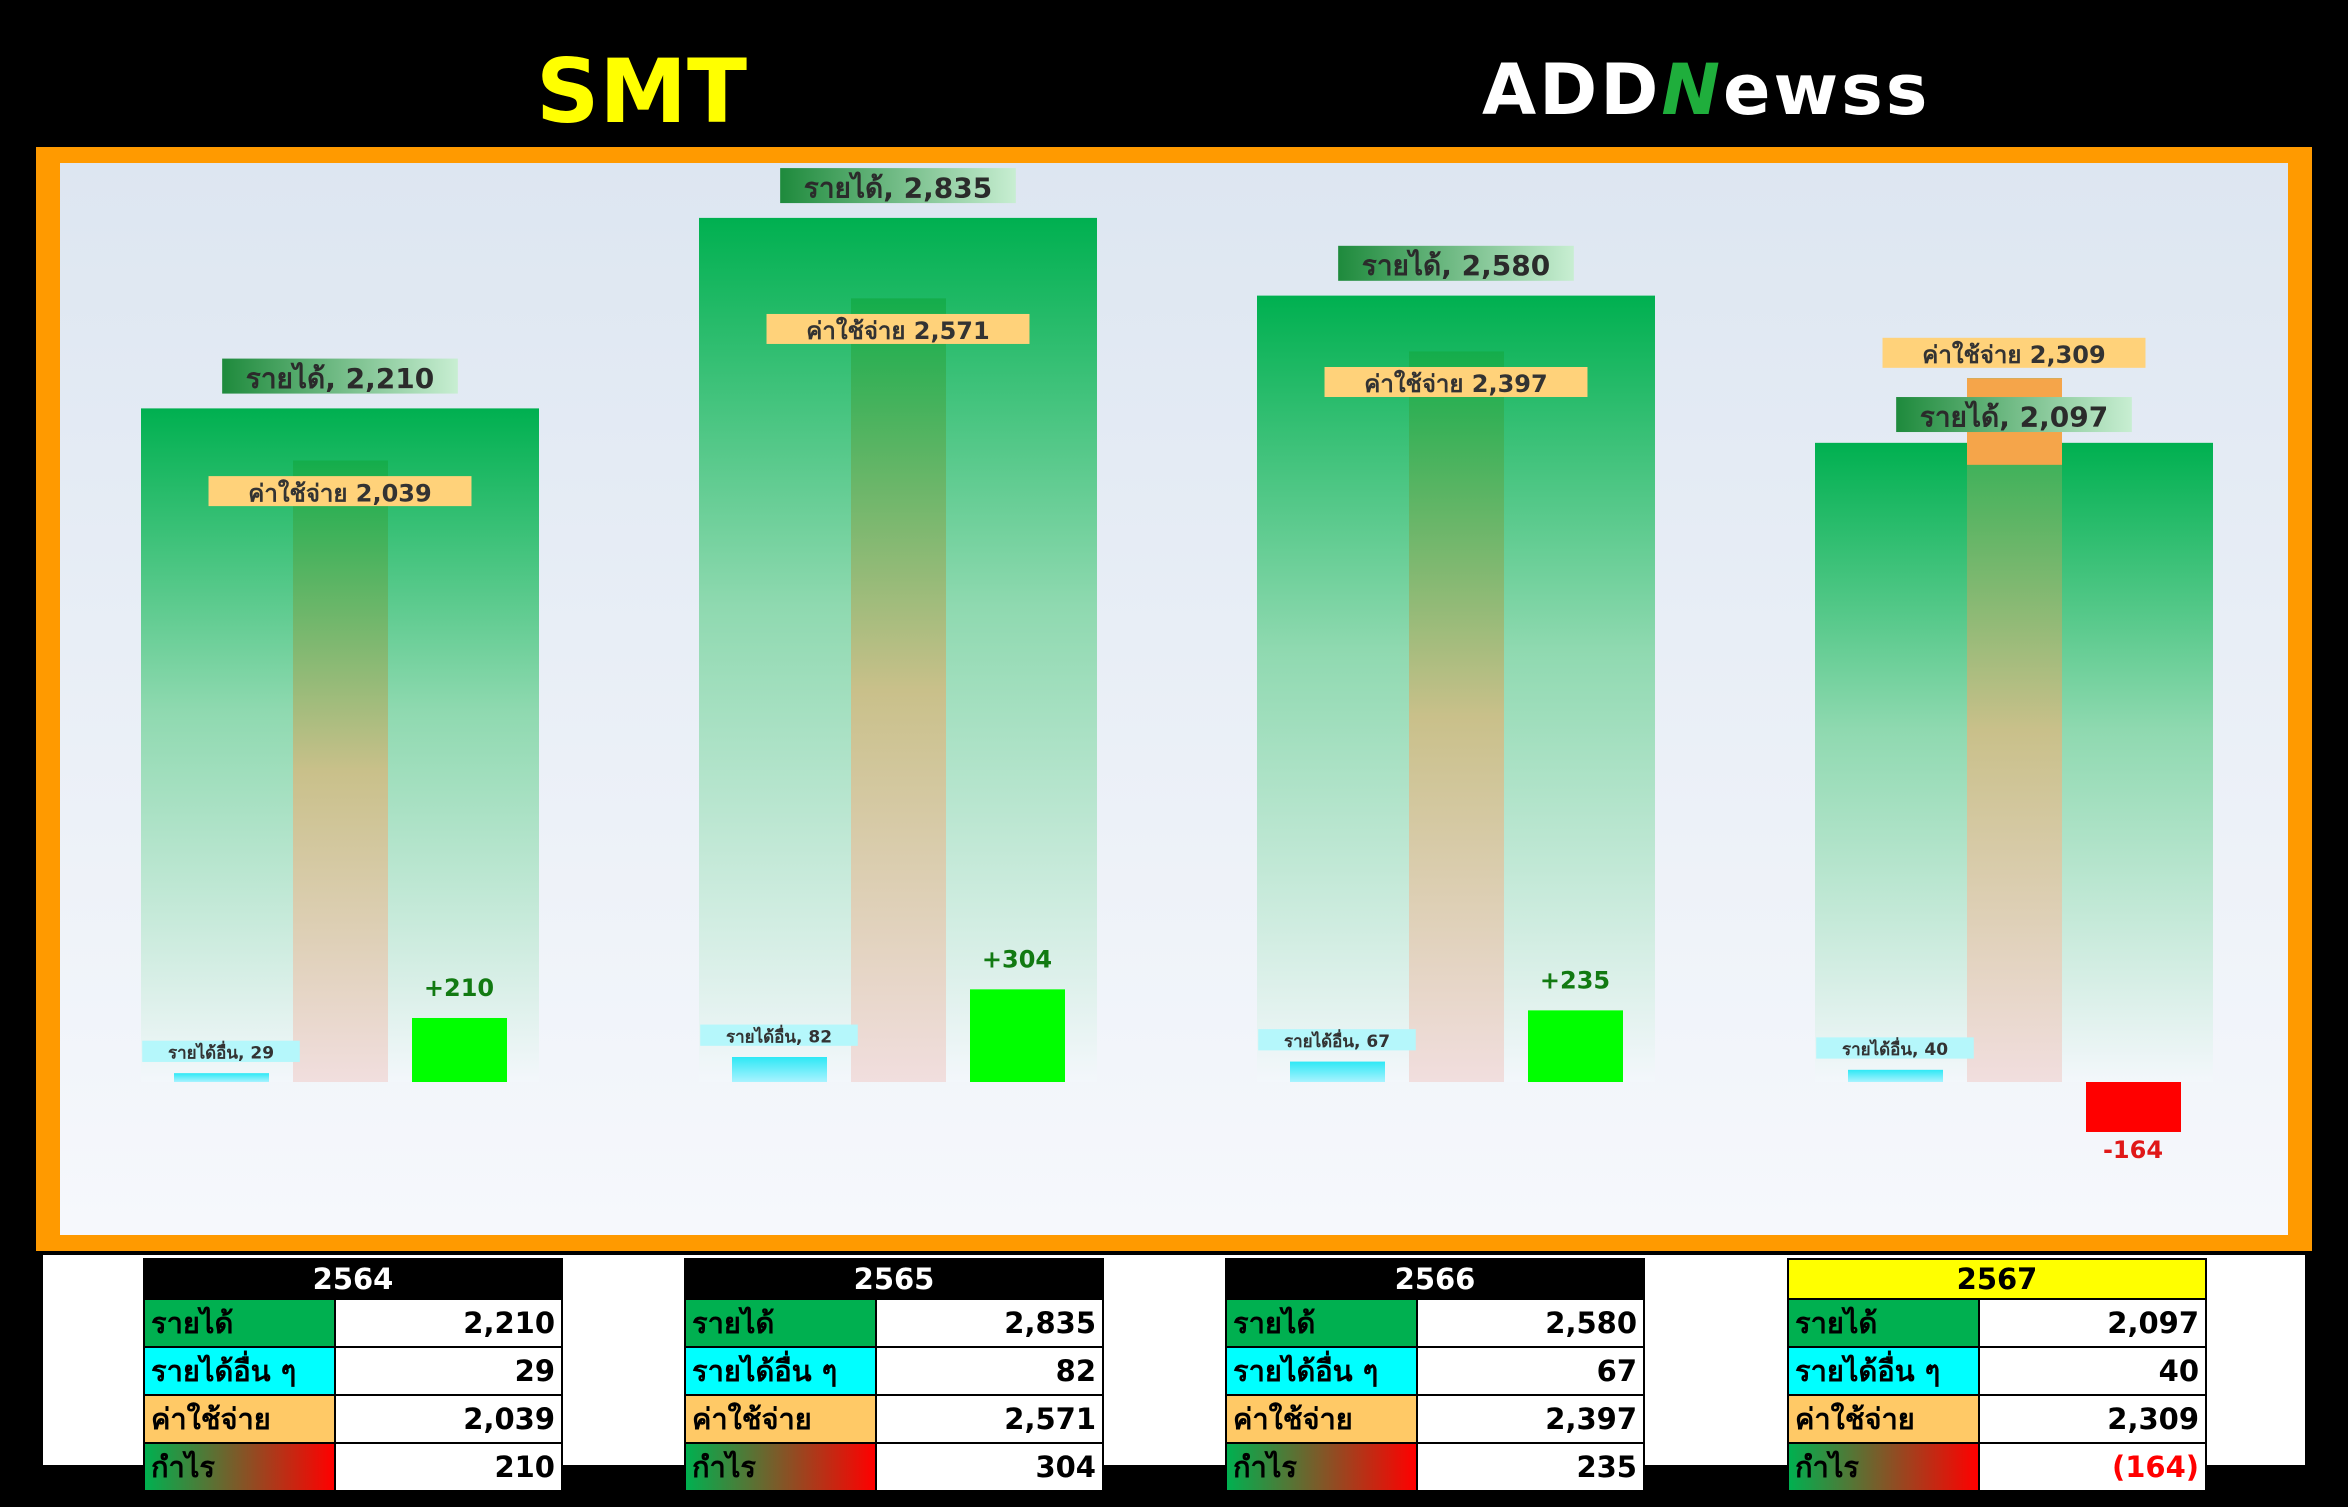 This screenshot has height=1507, width=2348. Describe the element at coordinates (2092, 1419) in the screenshot. I see `row-value: 2,309` at that location.